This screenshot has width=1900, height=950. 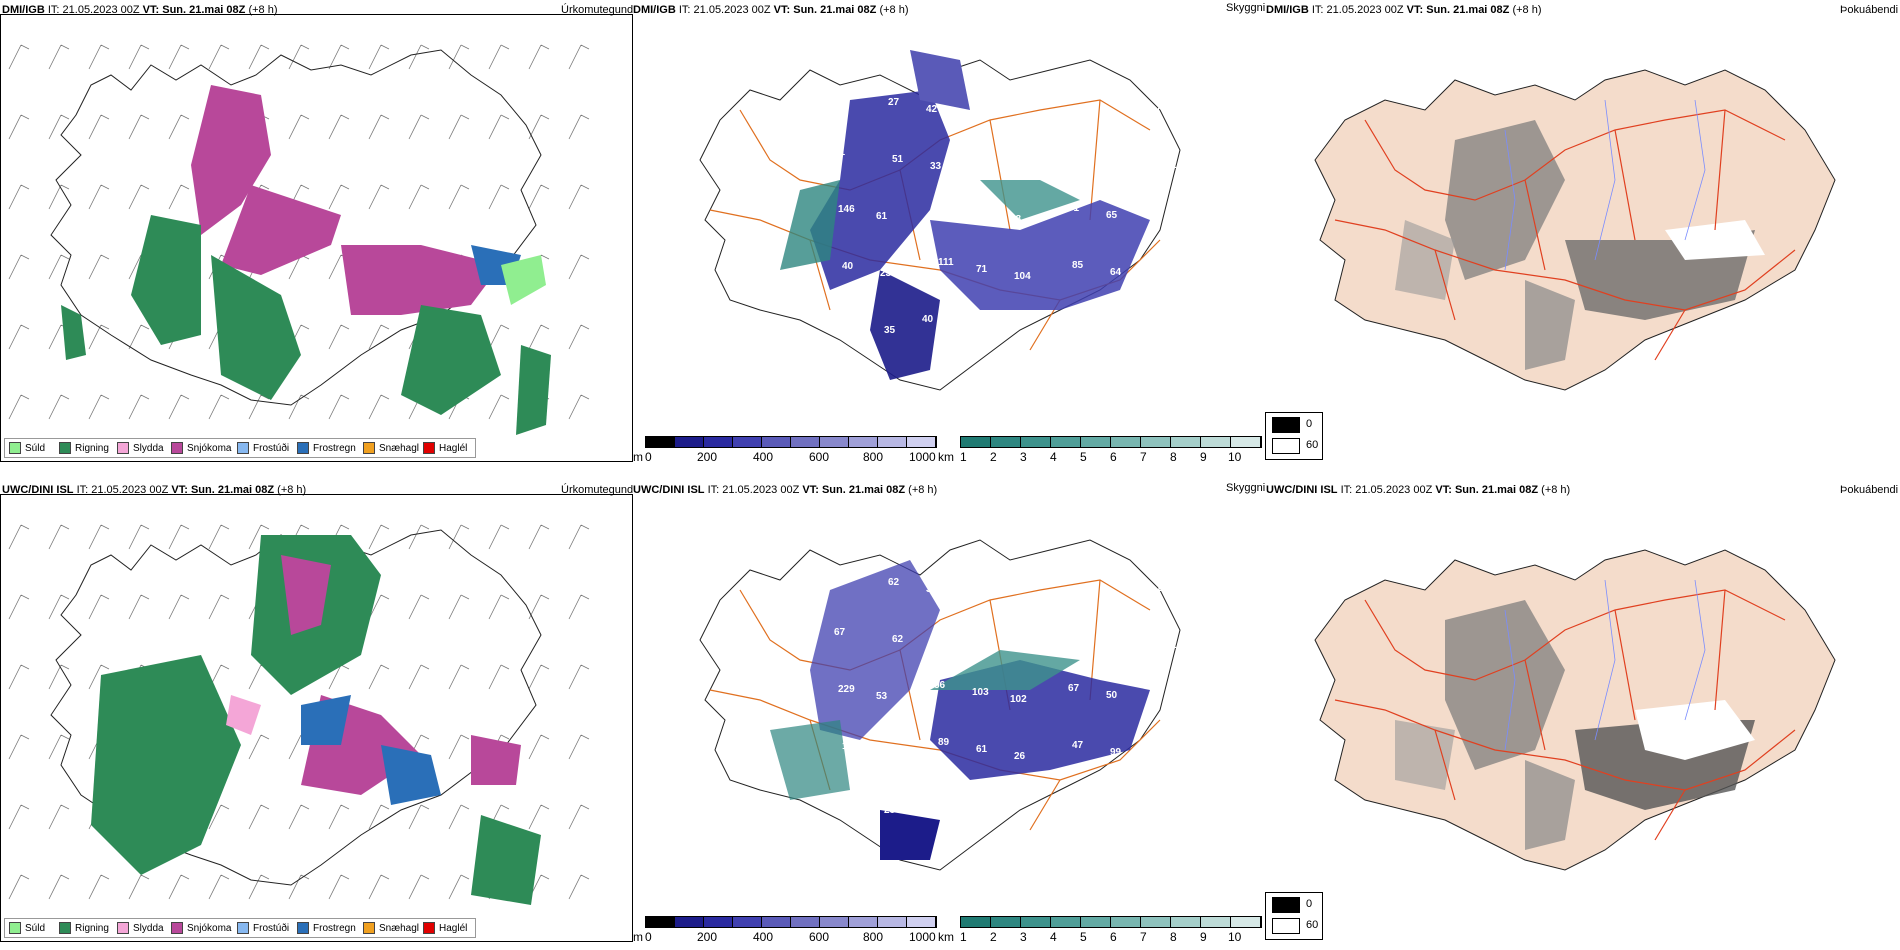 I want to click on fog-legend-low: 60, so click(x=1312, y=445).